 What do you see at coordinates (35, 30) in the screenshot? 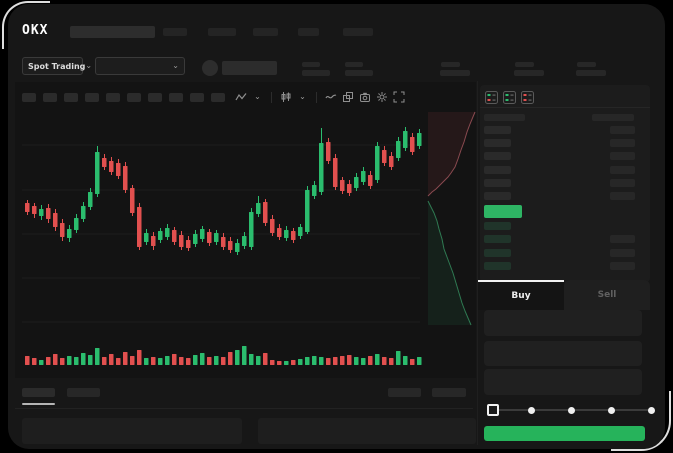
I see `okx-logo: OKX` at bounding box center [35, 30].